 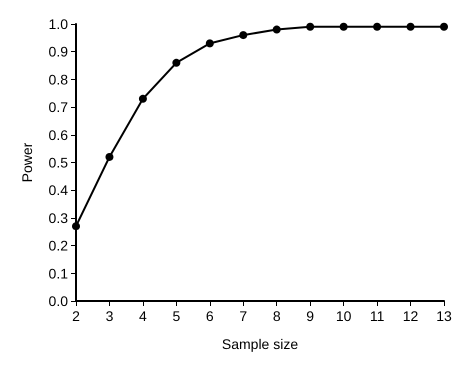 What do you see at coordinates (58, 246) in the screenshot?
I see `y-tick-label: 0.2` at bounding box center [58, 246].